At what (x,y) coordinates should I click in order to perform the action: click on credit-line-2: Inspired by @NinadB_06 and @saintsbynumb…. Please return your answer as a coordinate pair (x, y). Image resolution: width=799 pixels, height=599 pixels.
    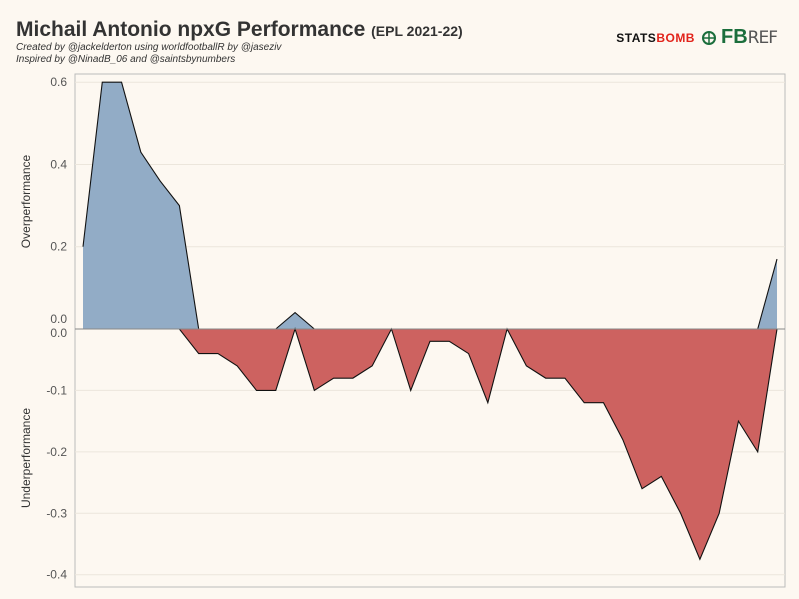
    Looking at the image, I should click on (126, 59).